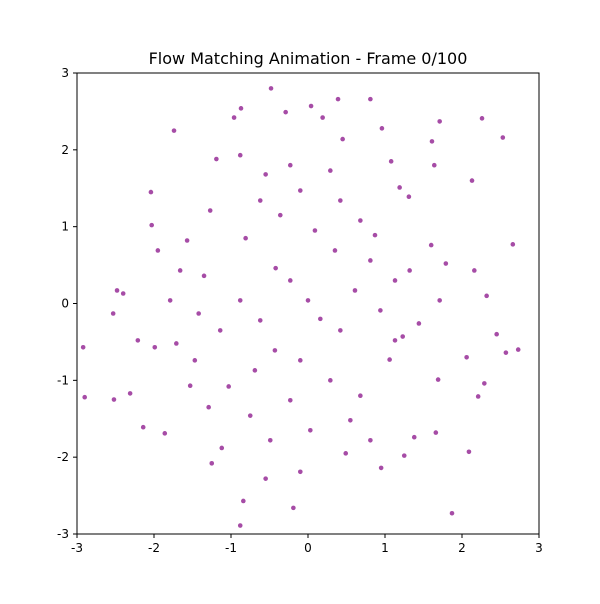 This screenshot has height=604, width=600. Describe the element at coordinates (65, 73) in the screenshot. I see `y-tick-label: 3` at that location.